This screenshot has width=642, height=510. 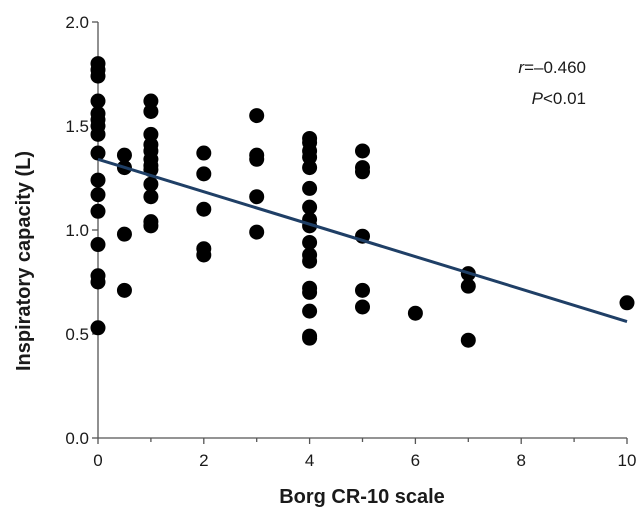 I want to click on p-value-annotation: P<0.01, so click(x=559, y=98).